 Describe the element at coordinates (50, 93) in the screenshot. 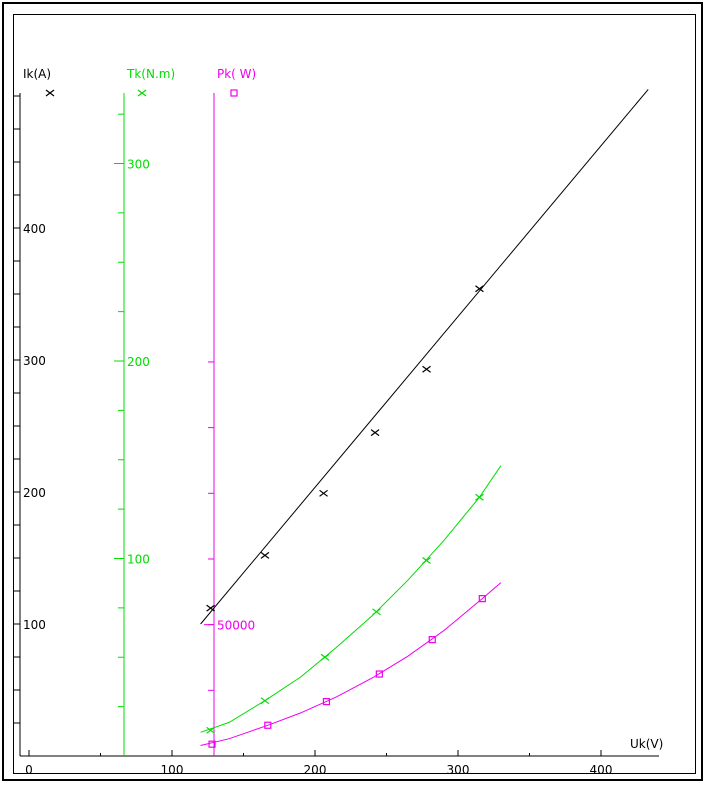

I see `legend-marker-ik` at that location.